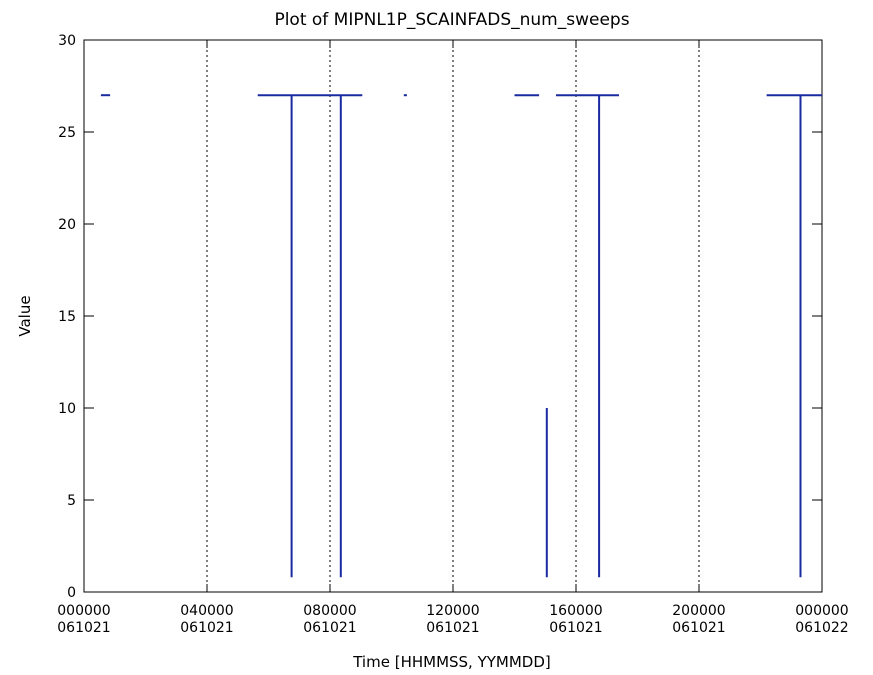 The width and height of the screenshot is (873, 675). Describe the element at coordinates (329, 611) in the screenshot. I see `x-tick-label-time-2: 080000` at that location.